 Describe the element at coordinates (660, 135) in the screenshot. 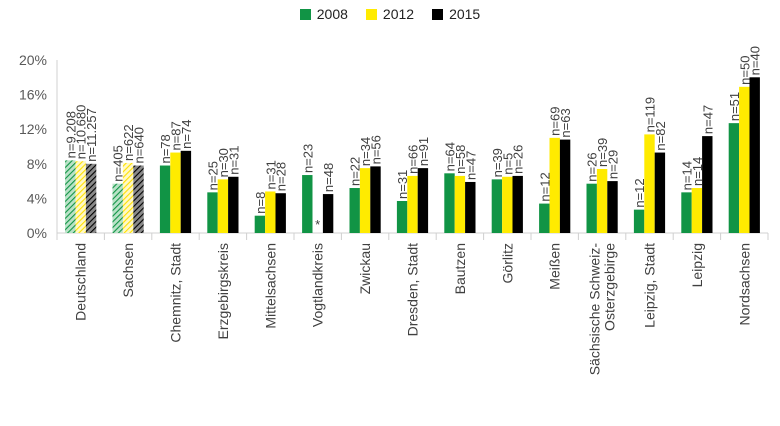

I see `n-label: n=82` at that location.